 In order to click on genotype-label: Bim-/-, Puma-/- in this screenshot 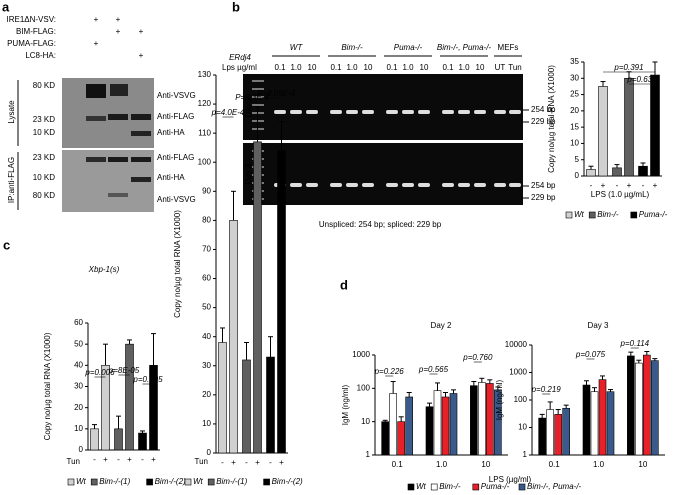, I will do `click(464, 47)`.